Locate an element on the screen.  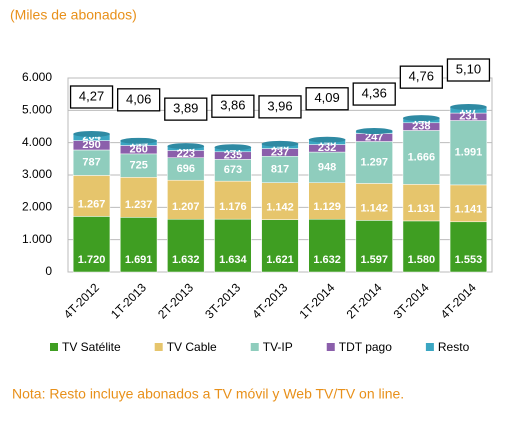
y-tick-label: 3.000 is located at coordinates (37, 174).